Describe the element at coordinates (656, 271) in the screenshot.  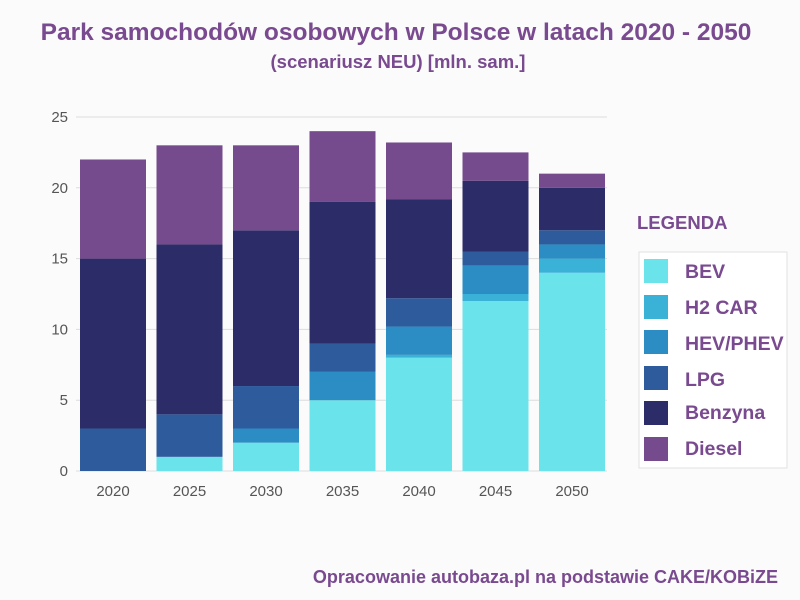
I see `legend-swatch-bev` at that location.